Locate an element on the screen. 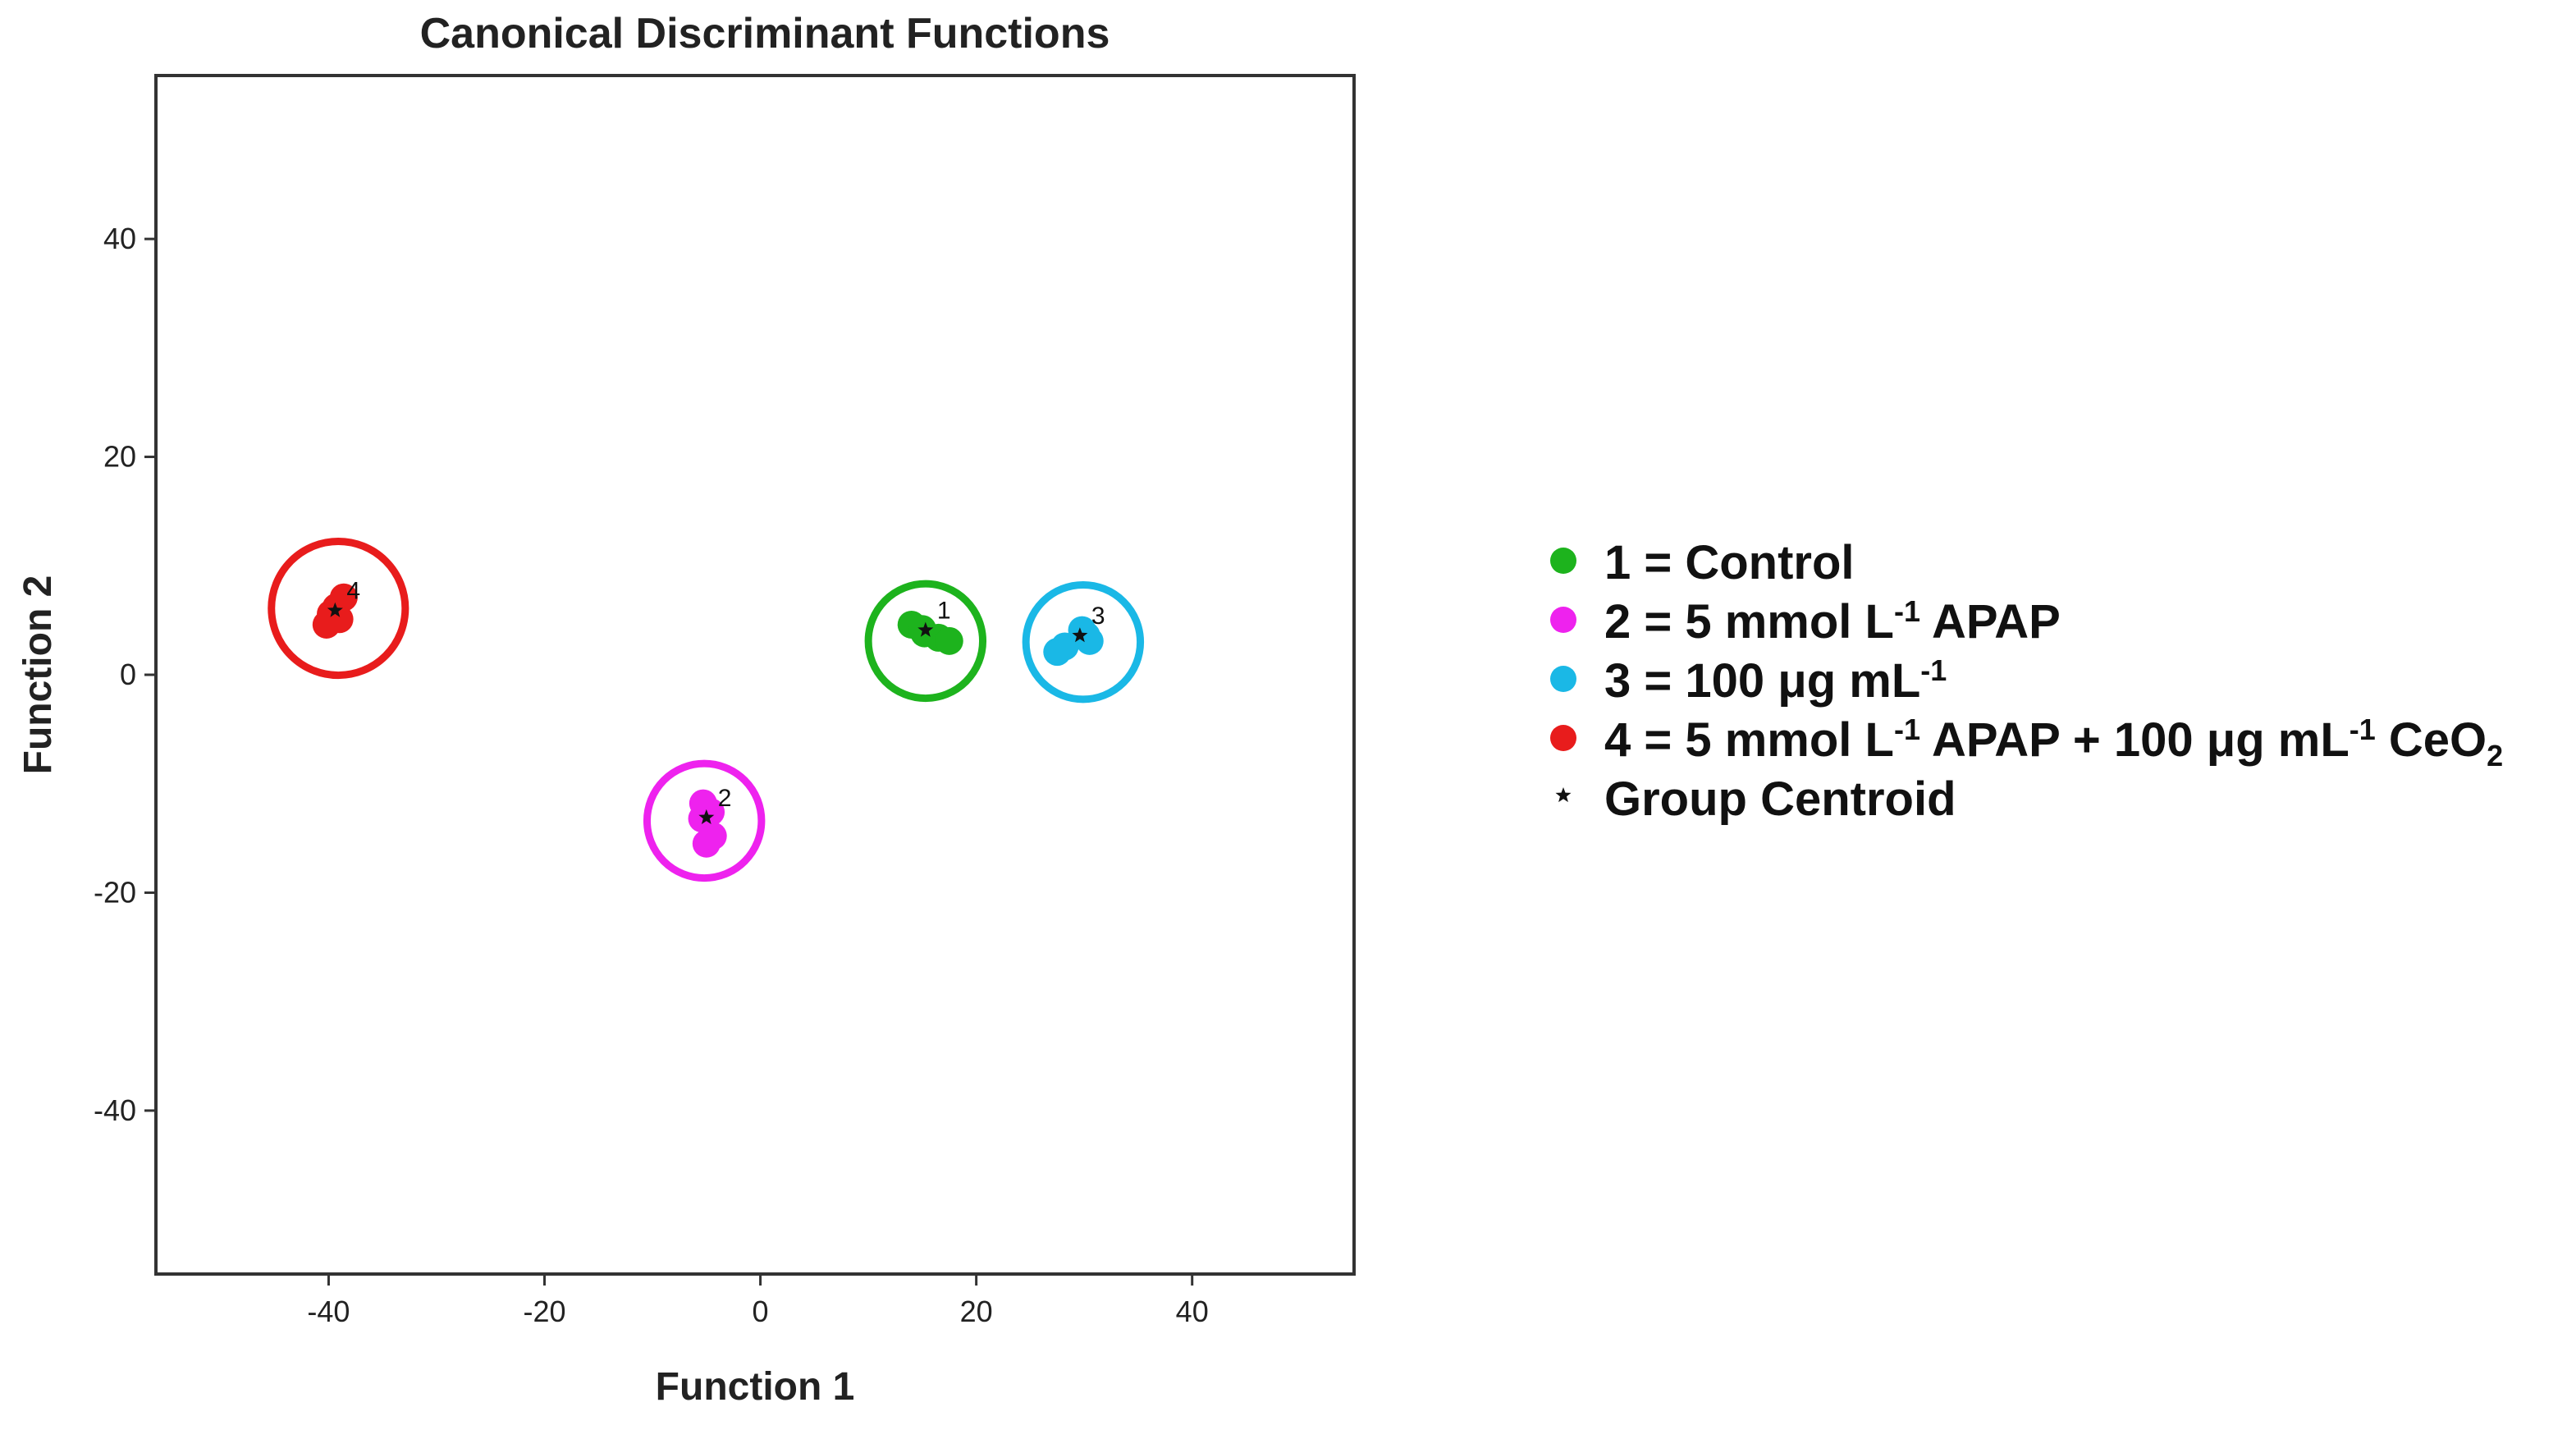 Image resolution: width=2576 pixels, height=1430 pixels. x-tick-label: -40 is located at coordinates (328, 1312).